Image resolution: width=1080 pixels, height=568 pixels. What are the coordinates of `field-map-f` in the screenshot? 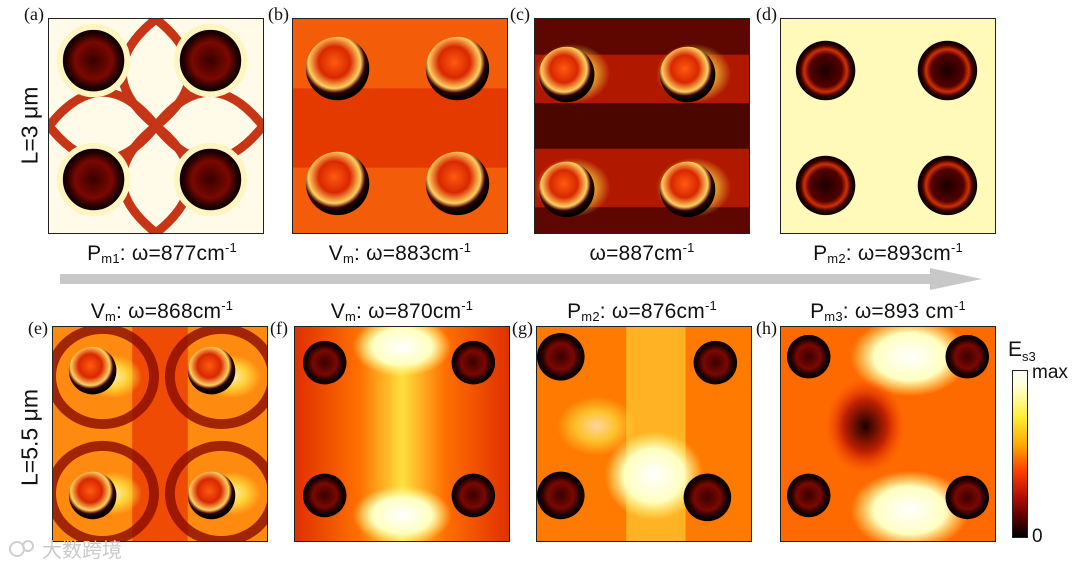 It's located at (402, 434).